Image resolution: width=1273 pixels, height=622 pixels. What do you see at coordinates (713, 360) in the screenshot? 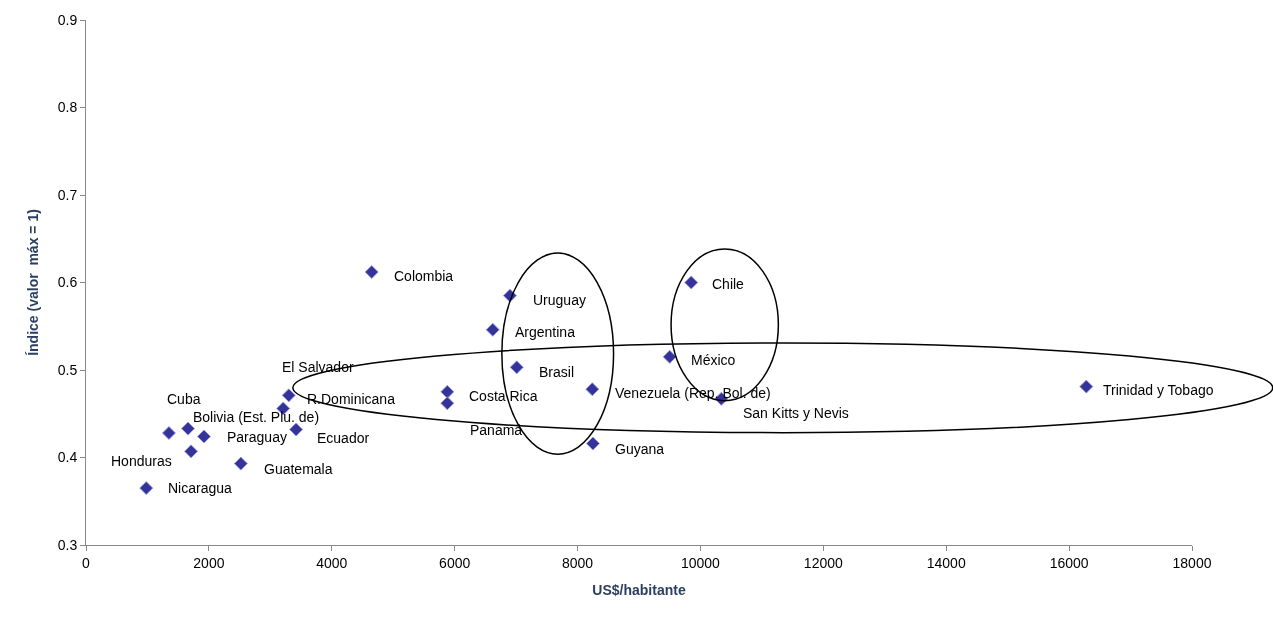
I see `annotation: México` at bounding box center [713, 360].